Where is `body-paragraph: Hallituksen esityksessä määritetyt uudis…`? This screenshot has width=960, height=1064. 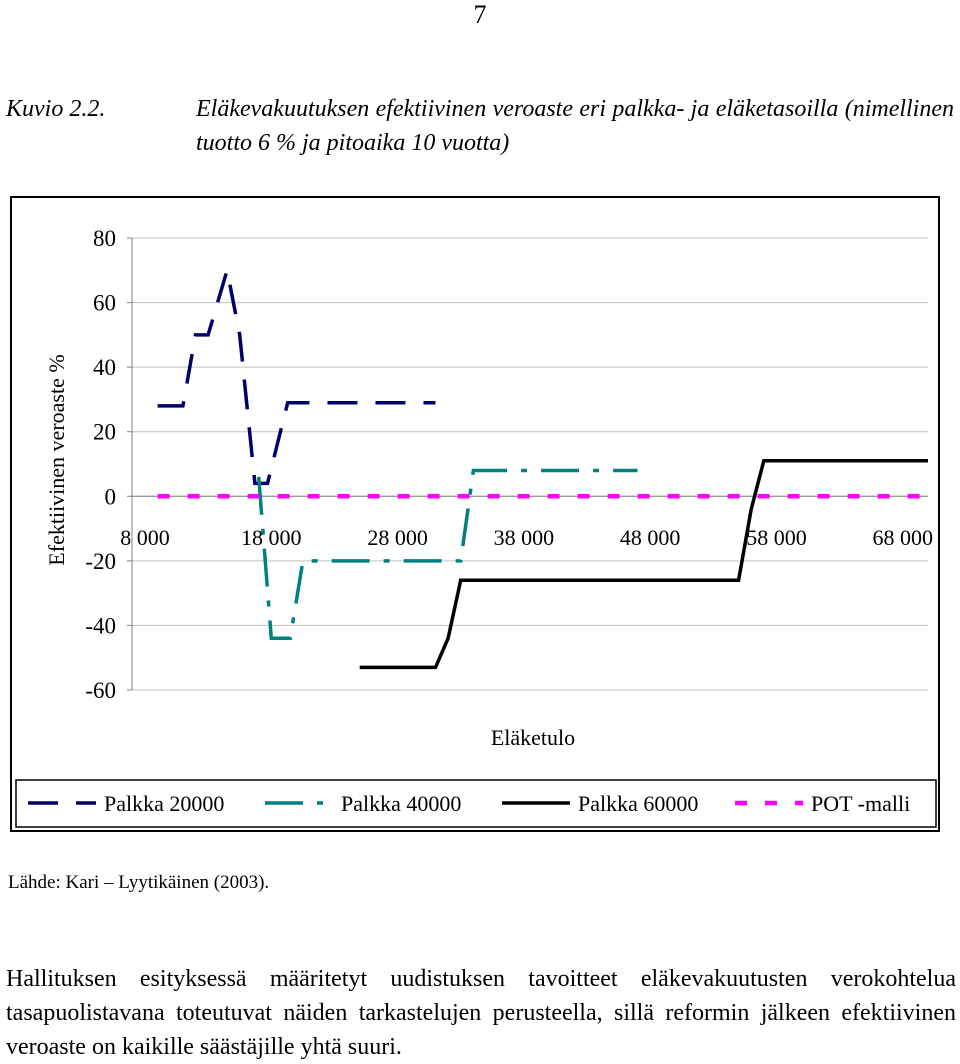 body-paragraph: Hallituksen esityksessä määritetyt uudis… is located at coordinates (481, 1013).